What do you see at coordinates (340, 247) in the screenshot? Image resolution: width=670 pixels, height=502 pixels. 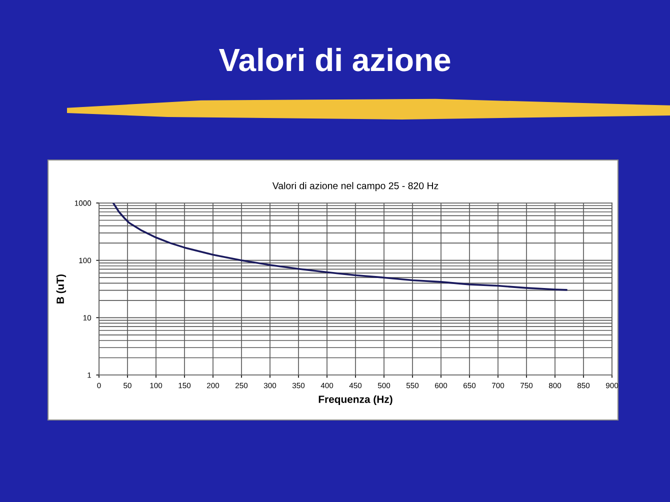 I see `line-series` at bounding box center [340, 247].